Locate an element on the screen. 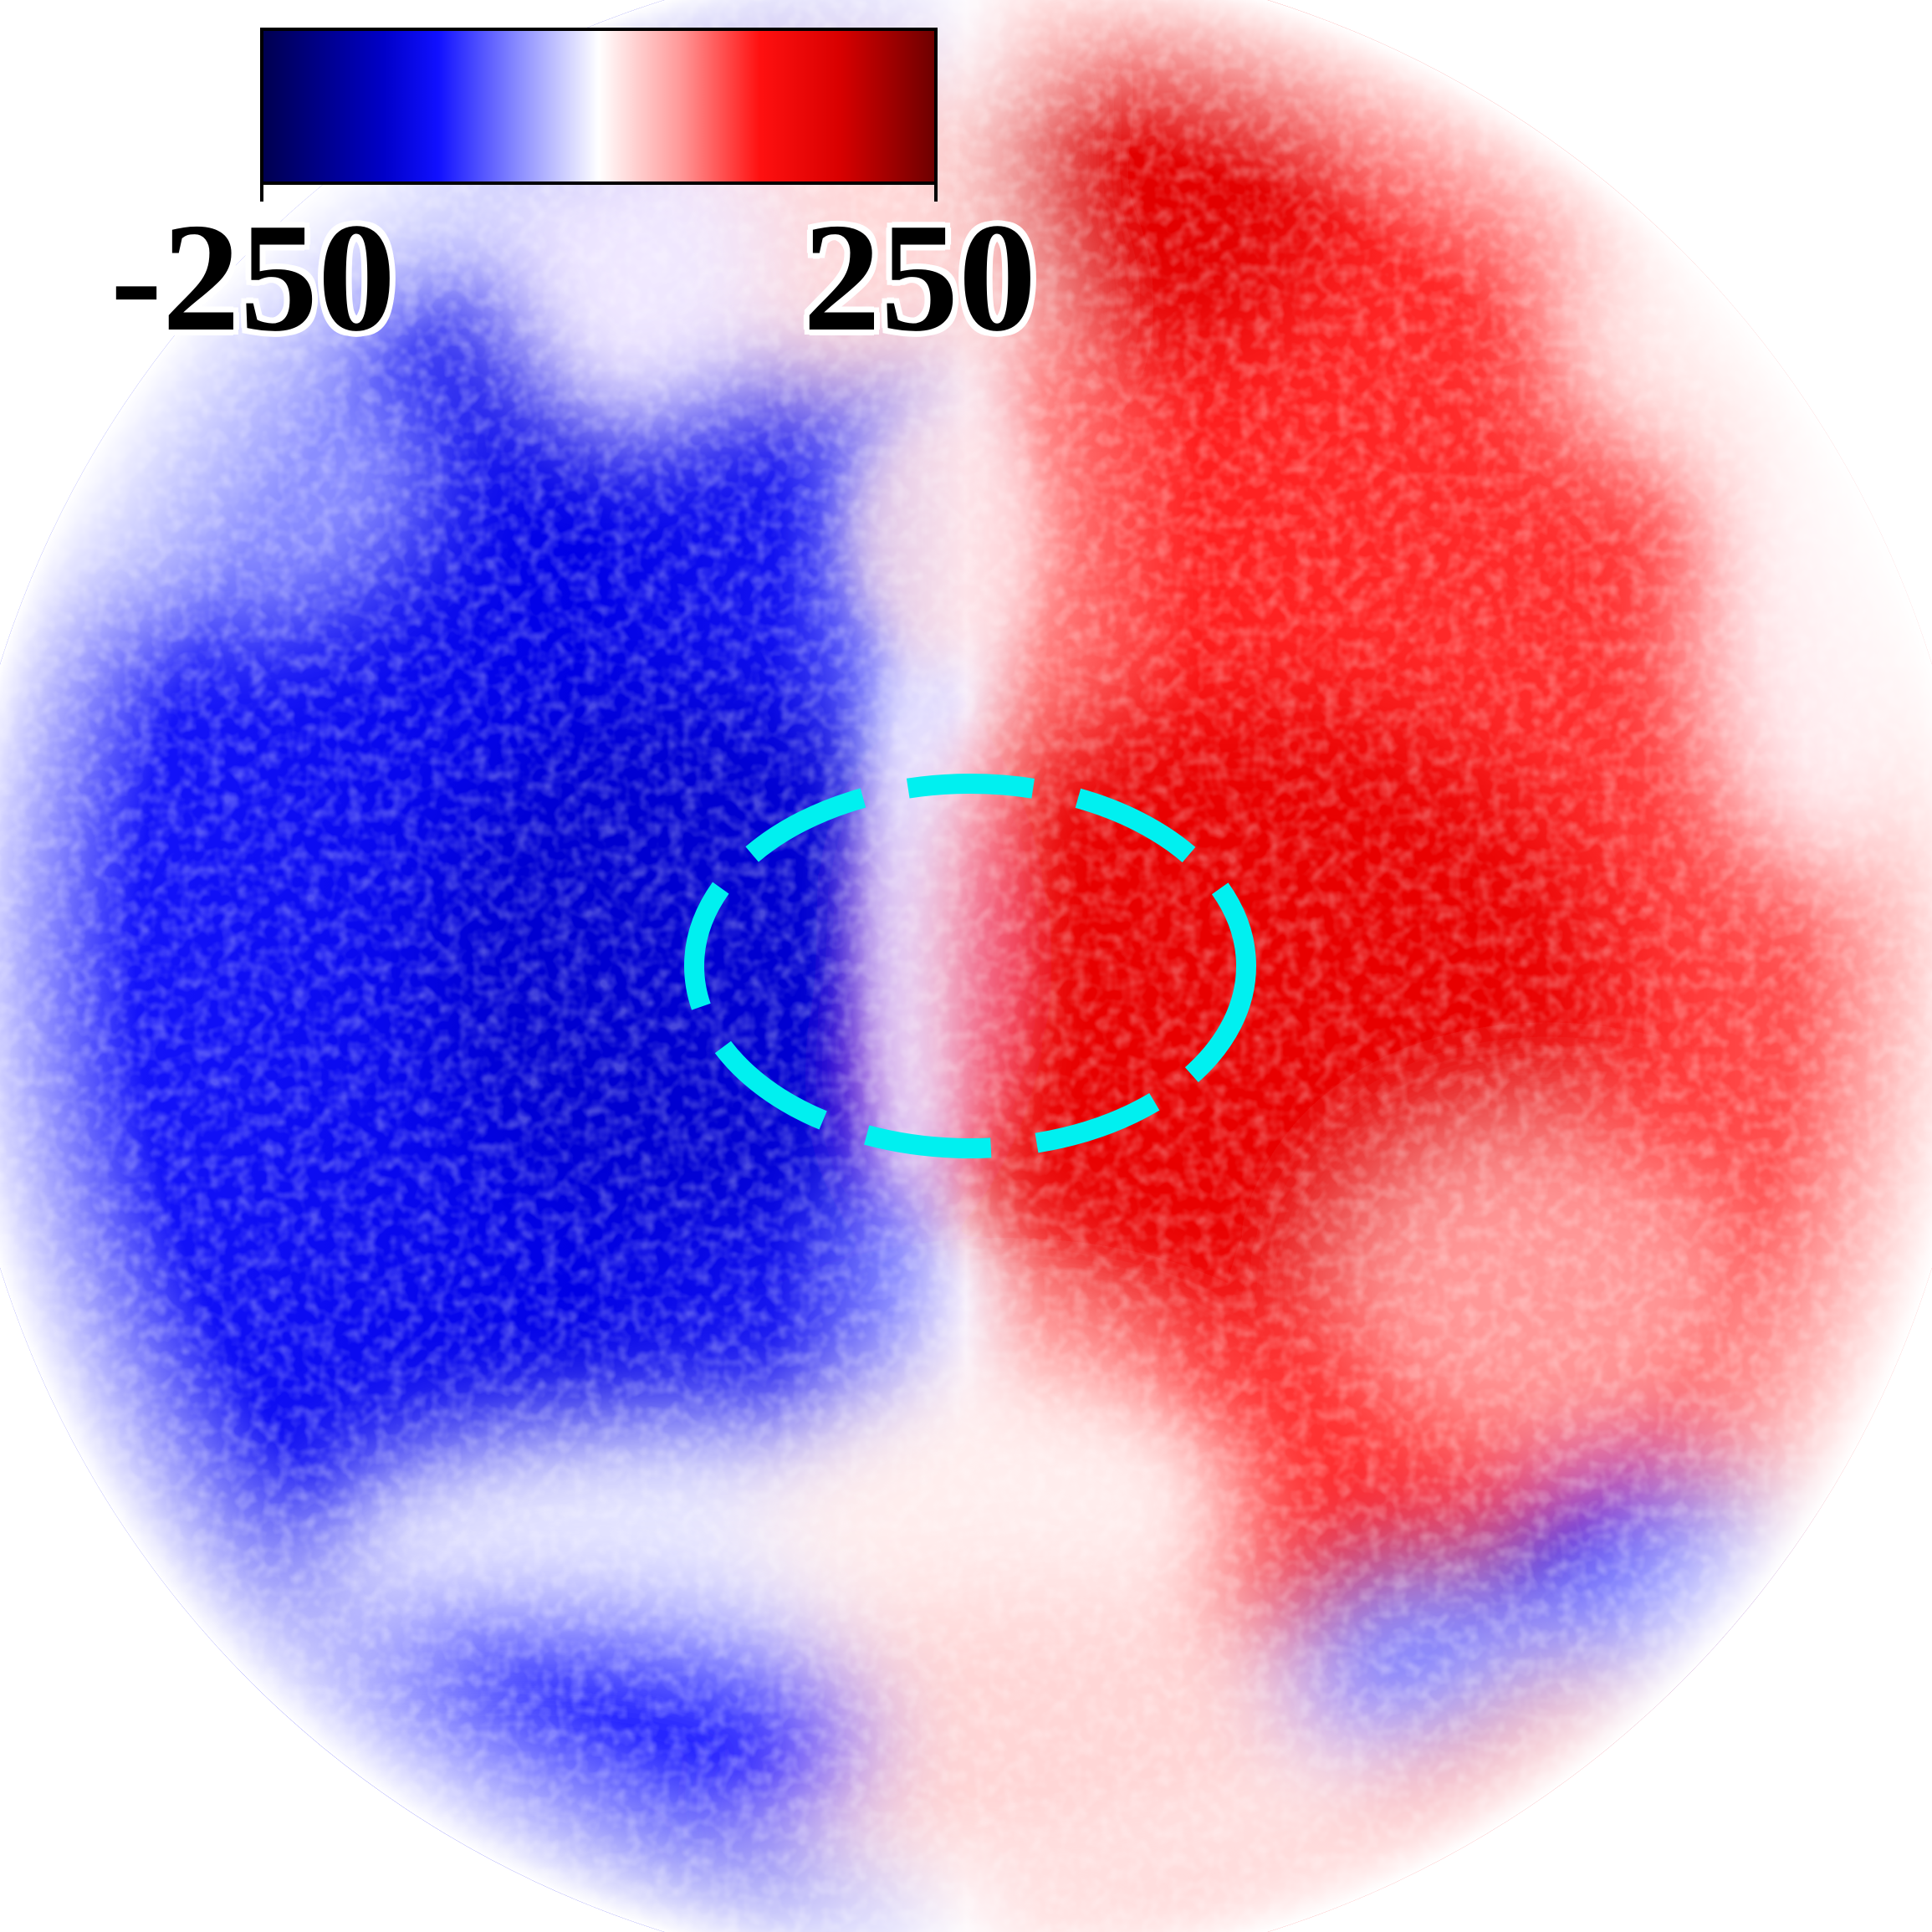  colorbar-min-label: -250 is located at coordinates (253, 278).